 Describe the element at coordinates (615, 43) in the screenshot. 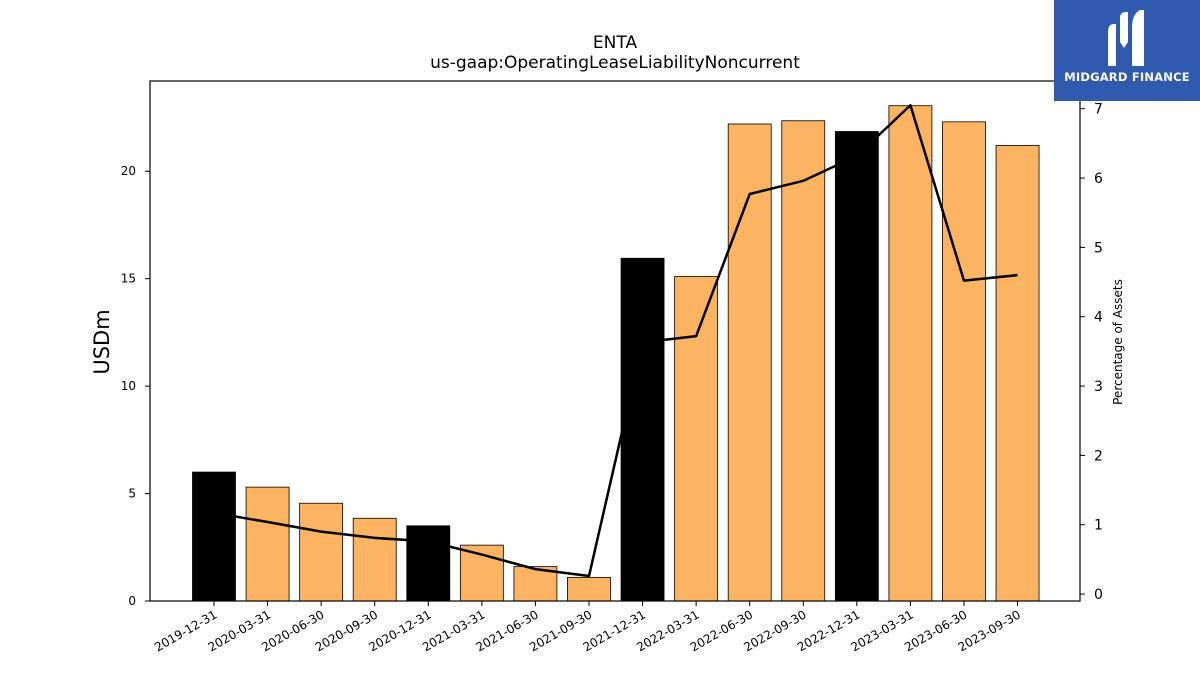

I see `chart-title: ENTA` at that location.